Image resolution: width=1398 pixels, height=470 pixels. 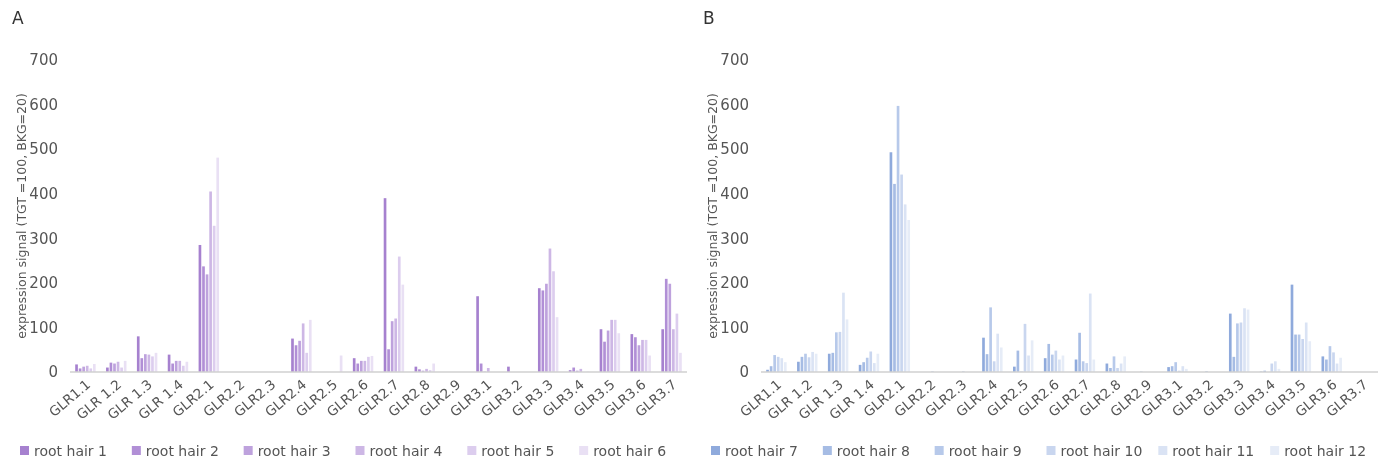 What do you see at coordinates (761, 451) in the screenshot?
I see `legend-label: root hair 7` at bounding box center [761, 451].